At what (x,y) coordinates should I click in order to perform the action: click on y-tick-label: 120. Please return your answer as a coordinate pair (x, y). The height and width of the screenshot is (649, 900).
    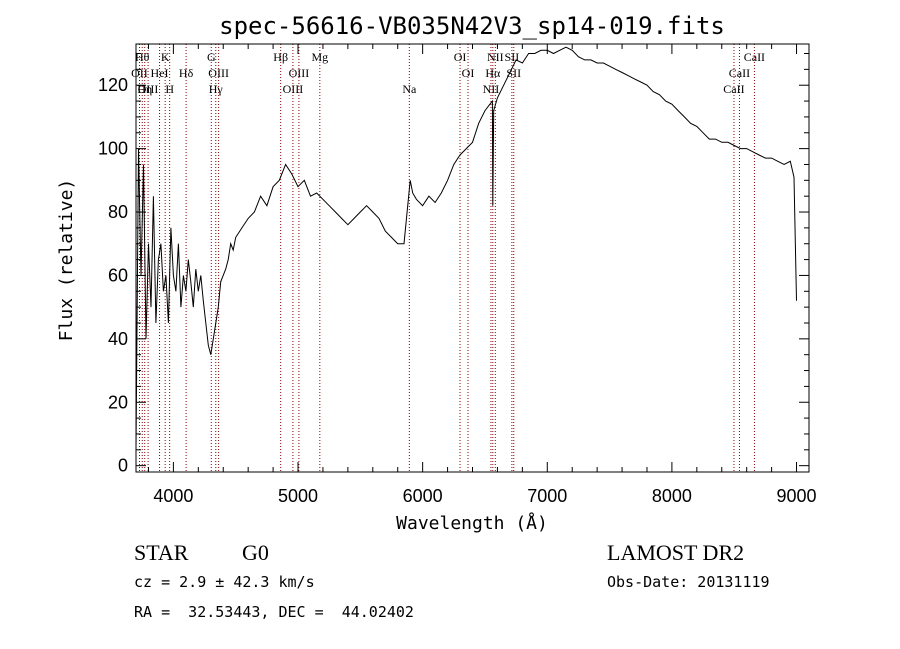
    Looking at the image, I should click on (113, 85).